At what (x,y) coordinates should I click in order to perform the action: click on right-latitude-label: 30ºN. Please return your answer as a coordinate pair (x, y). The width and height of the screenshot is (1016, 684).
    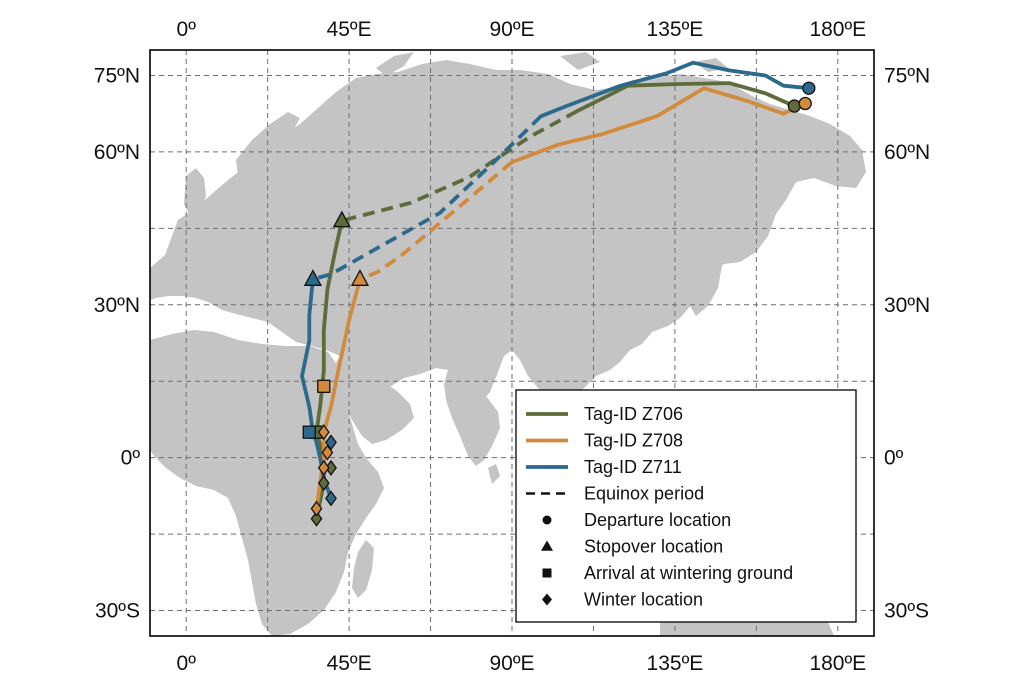
    Looking at the image, I should click on (907, 305).